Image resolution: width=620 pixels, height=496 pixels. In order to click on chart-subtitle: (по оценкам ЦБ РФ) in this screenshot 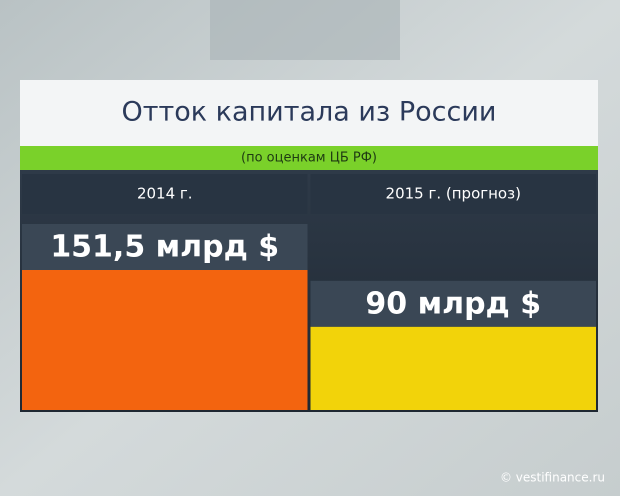, I will do `click(309, 158)`.